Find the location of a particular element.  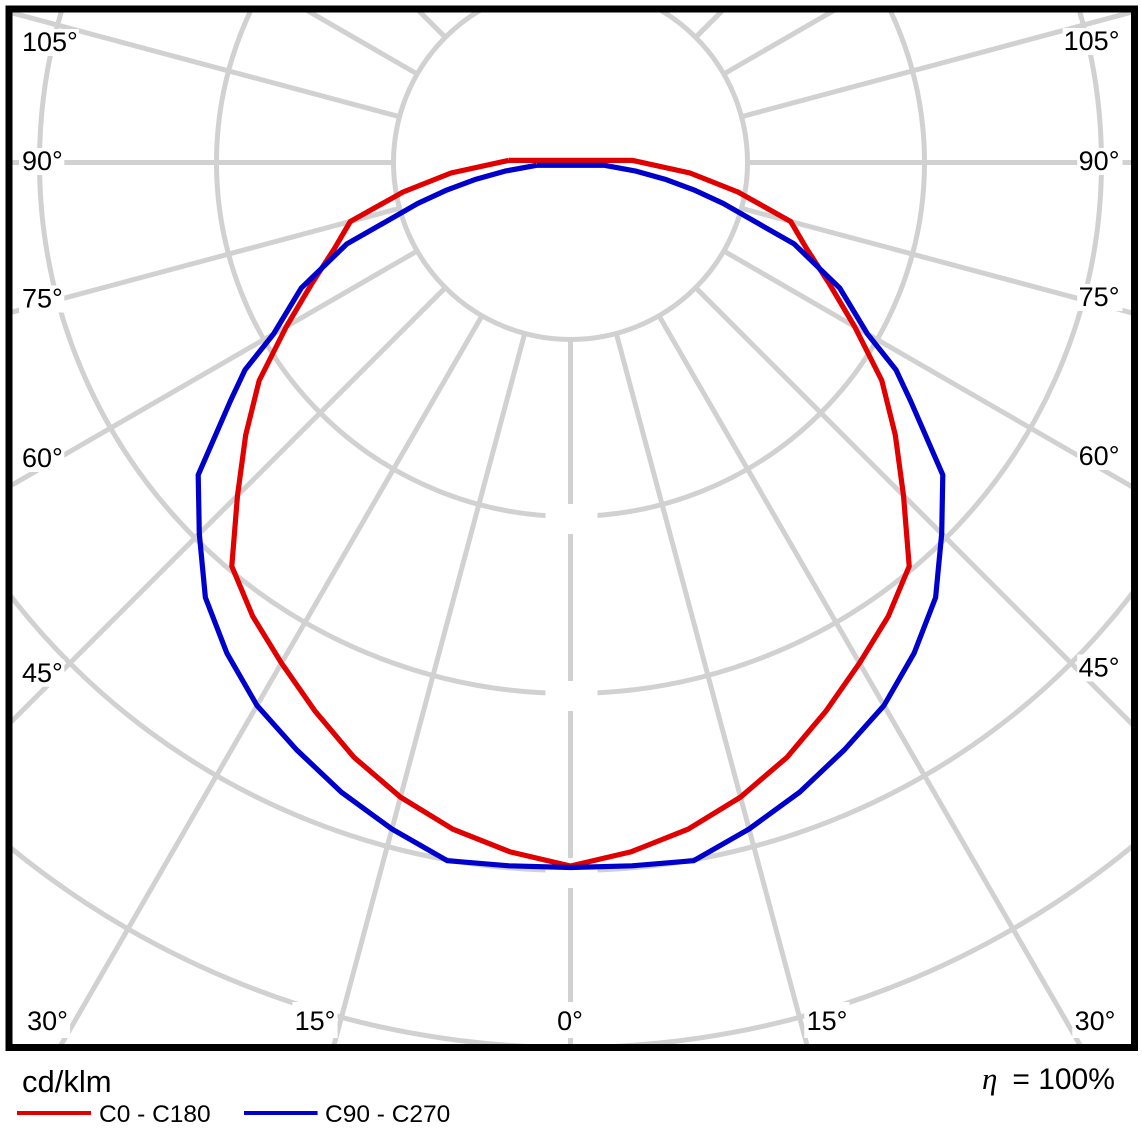

svg-text: C90 - C270 is located at coordinates (387, 1114).